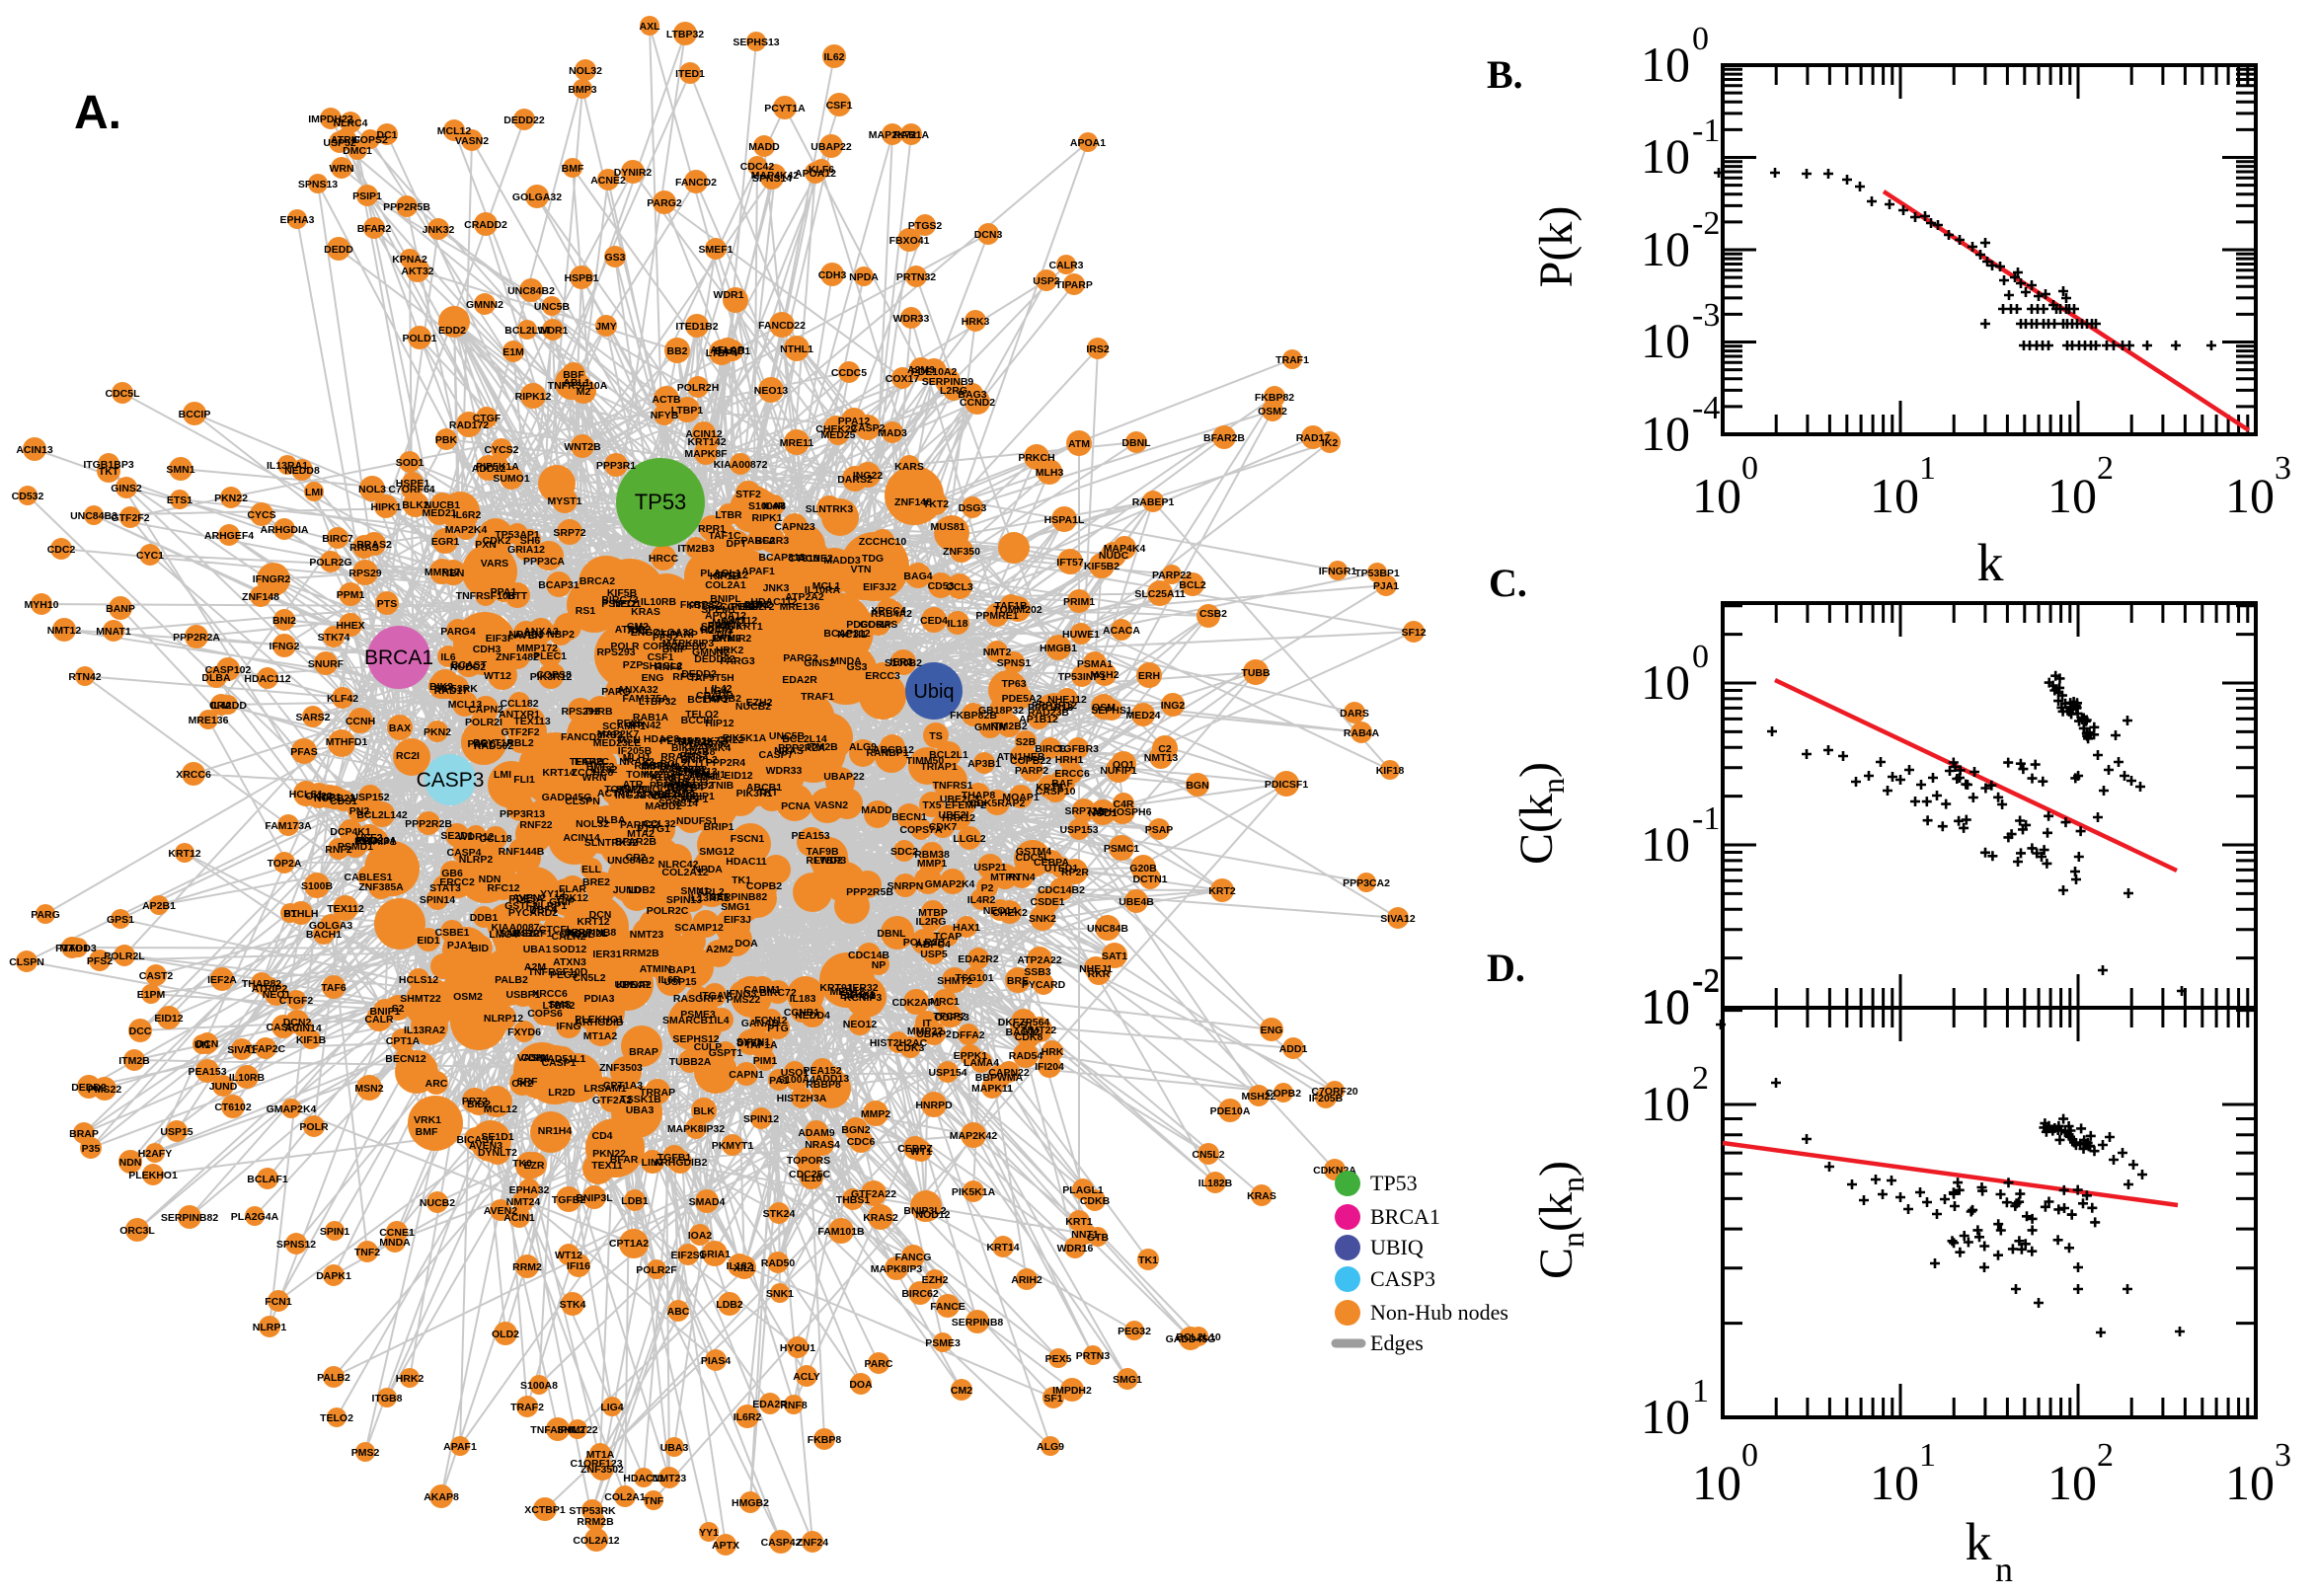 The width and height of the screenshot is (2316, 1596). What do you see at coordinates (466, 530) in the screenshot?
I see `svg-text: MAP2K4` at bounding box center [466, 530].